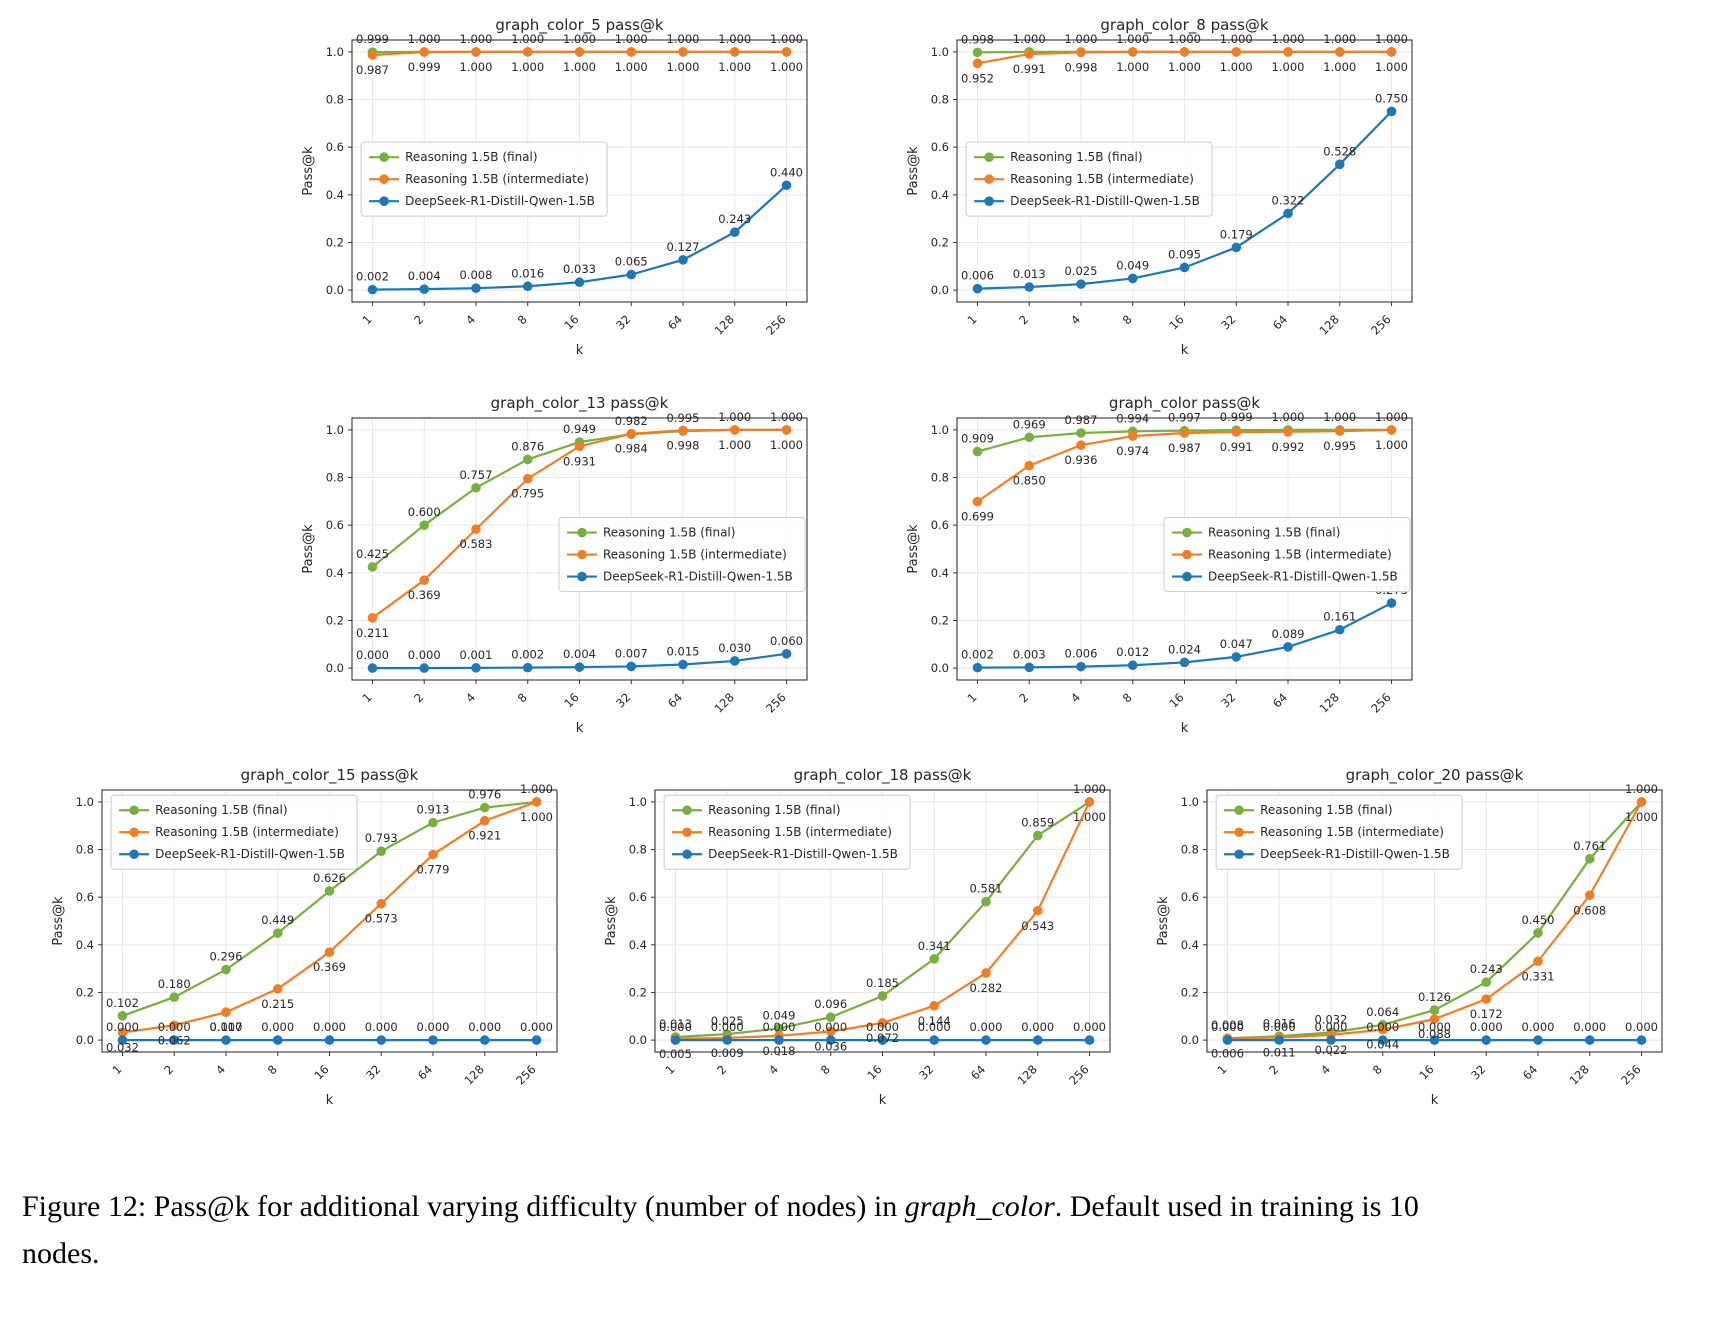 Image resolution: width=1724 pixels, height=1336 pixels. I want to click on caption-italic-term: graph_color, so click(979, 1206).